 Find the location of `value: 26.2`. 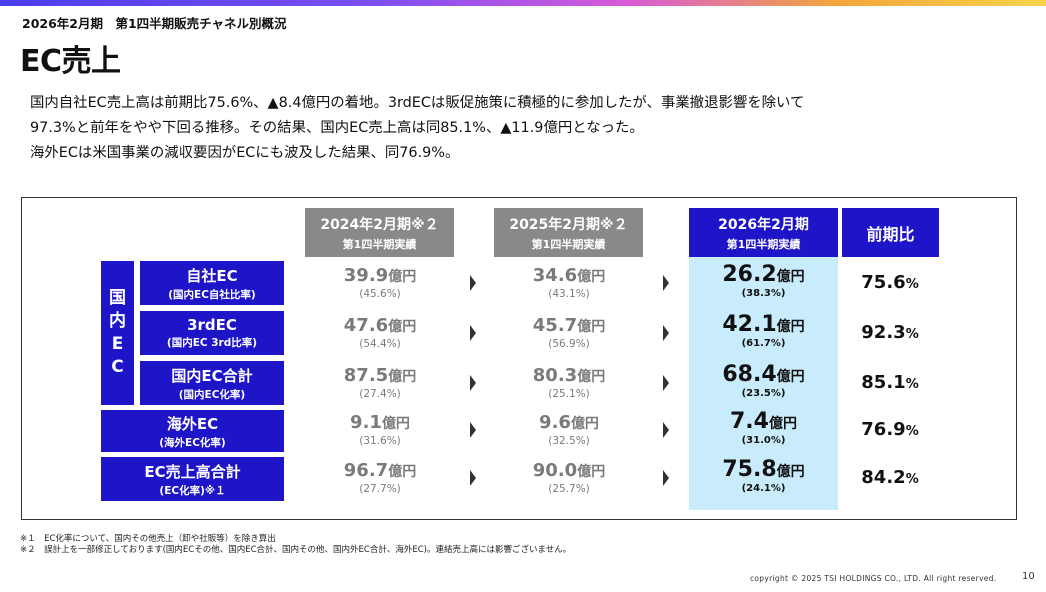

value: 26.2 is located at coordinates (749, 274).